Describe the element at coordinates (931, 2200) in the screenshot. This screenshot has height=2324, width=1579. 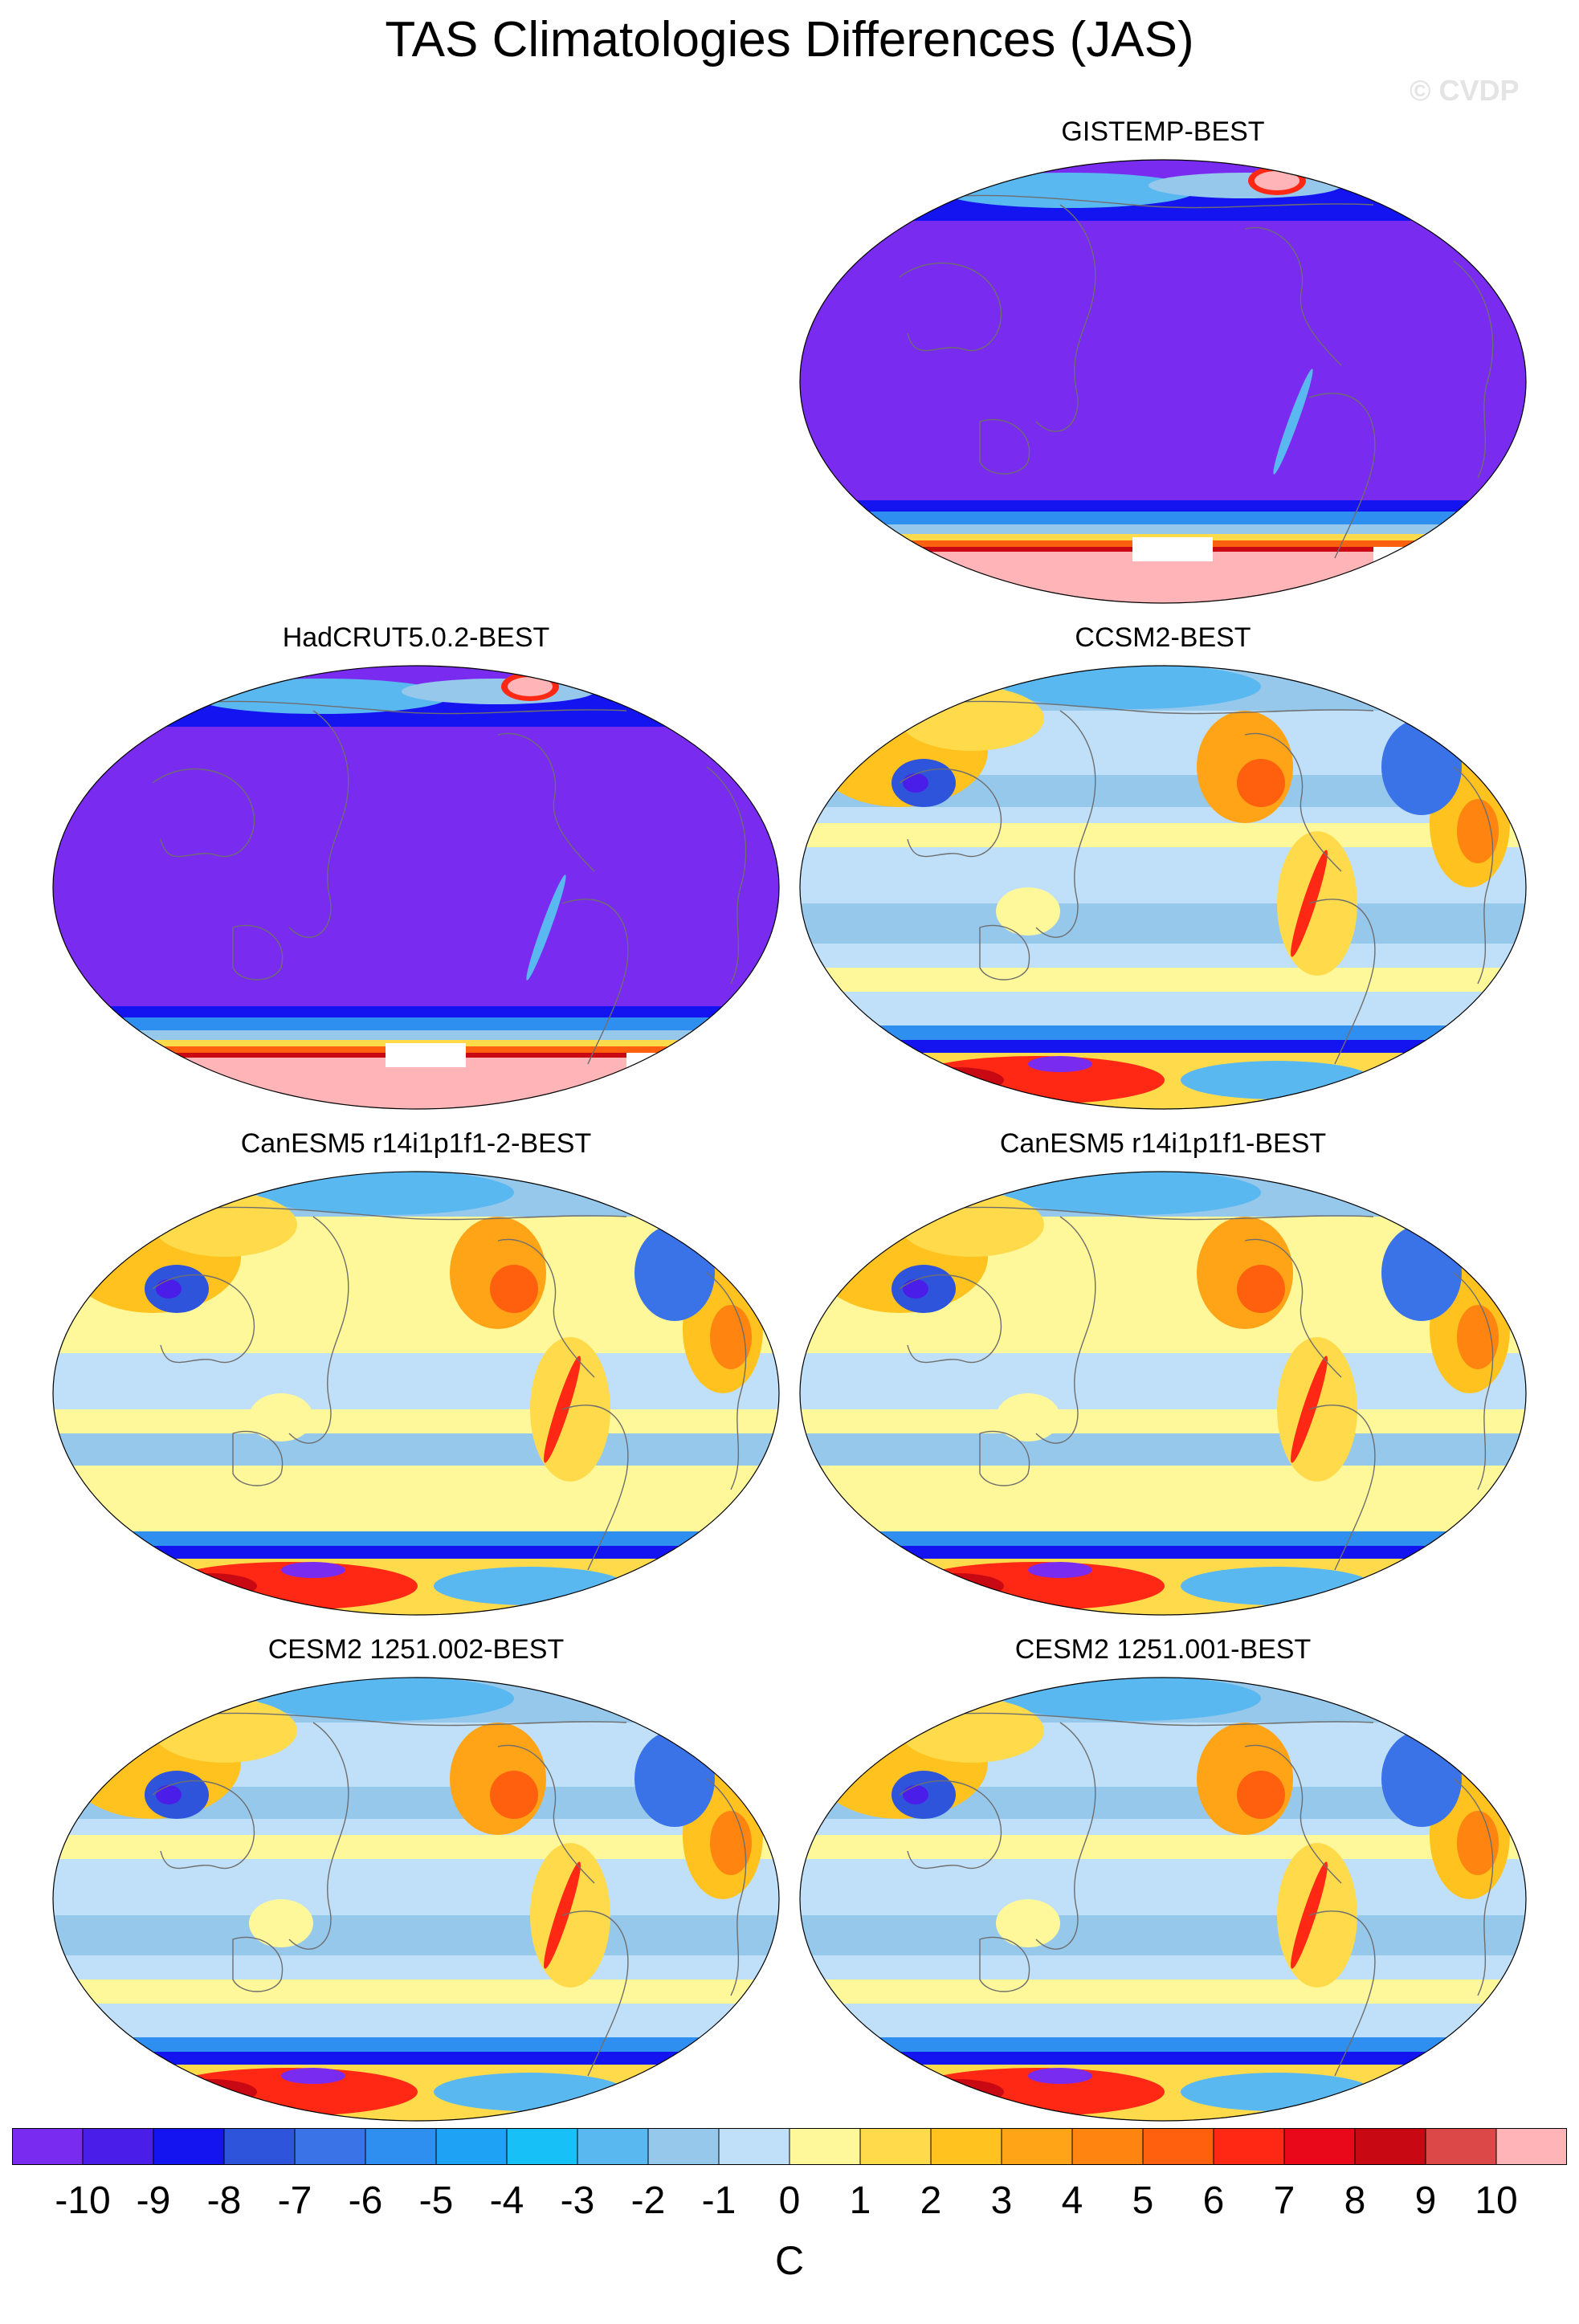
I see `colorbar-tick-label: 2` at that location.